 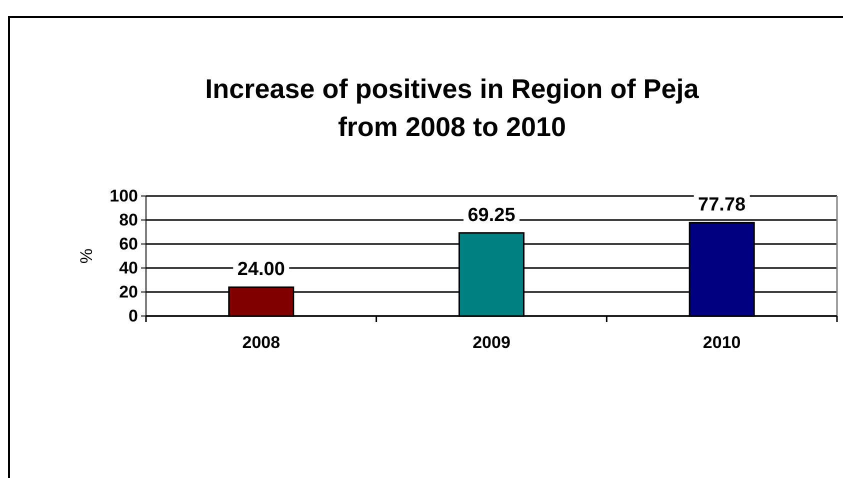 I want to click on y-tick-label: 0, so click(x=133, y=316).